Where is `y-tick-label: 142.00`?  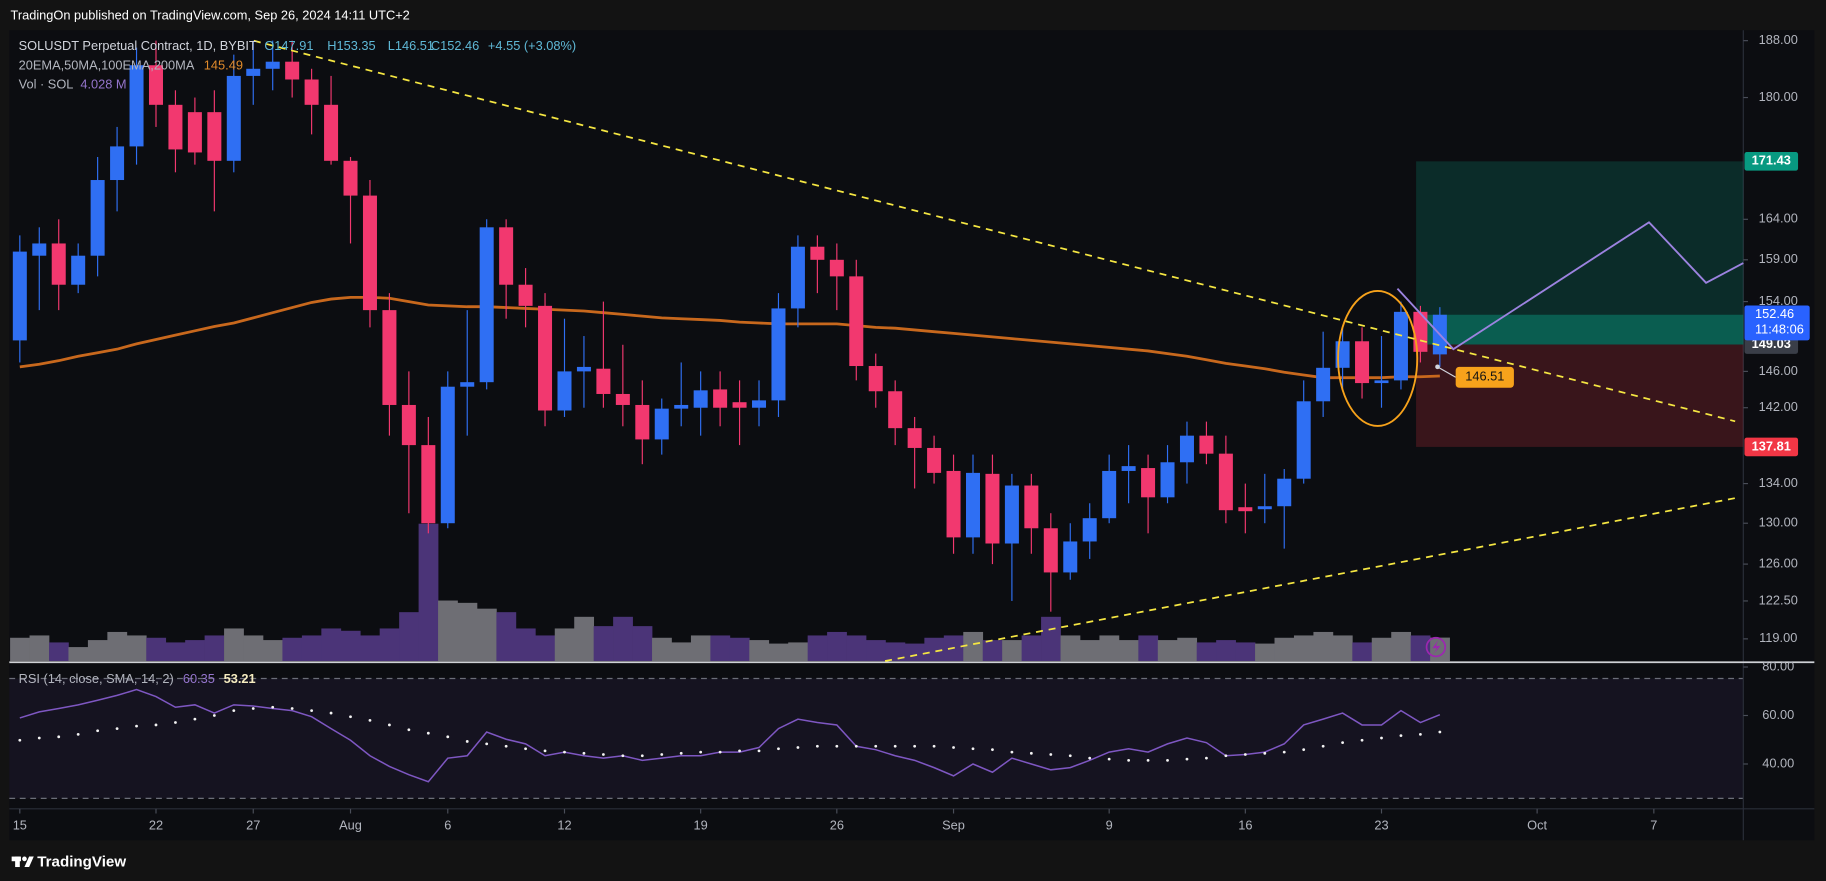
y-tick-label: 142.00 is located at coordinates (1778, 406).